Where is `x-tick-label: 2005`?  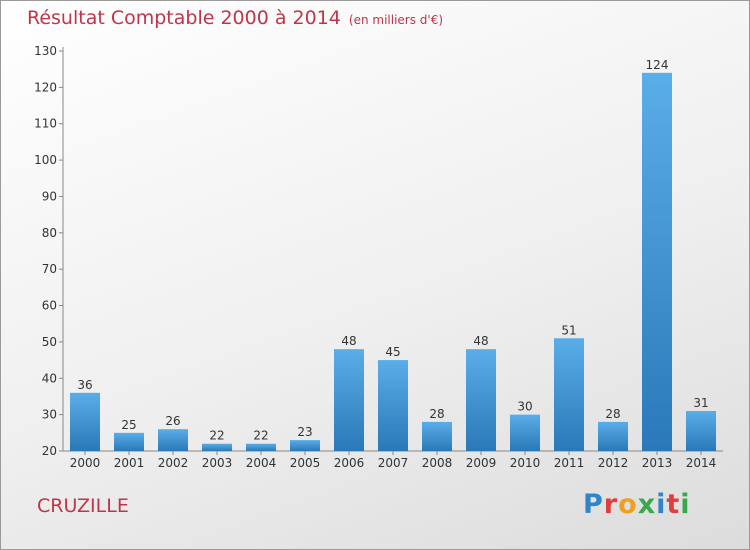 x-tick-label: 2005 is located at coordinates (305, 463).